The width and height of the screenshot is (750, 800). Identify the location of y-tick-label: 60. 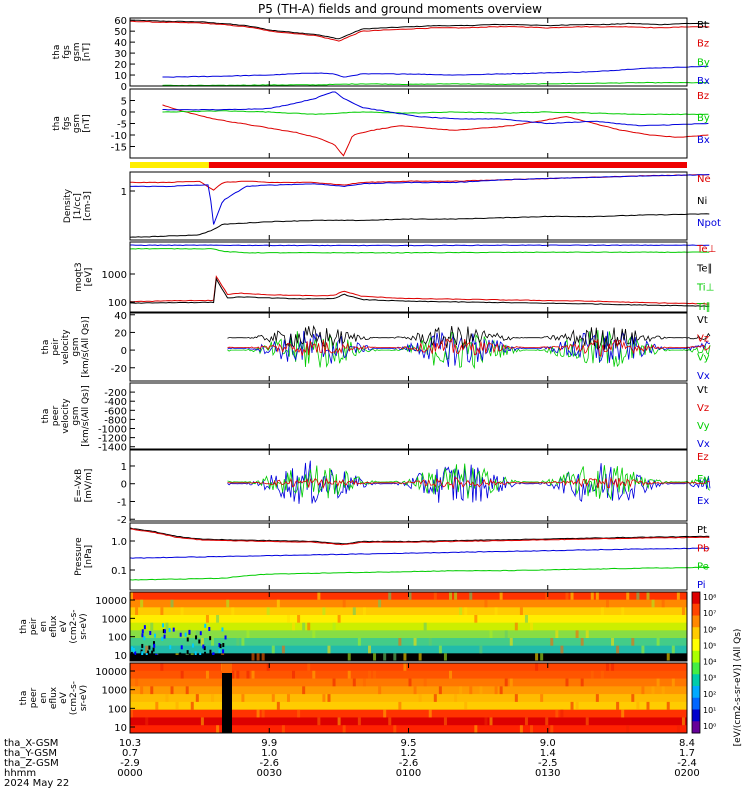
(120, 21).